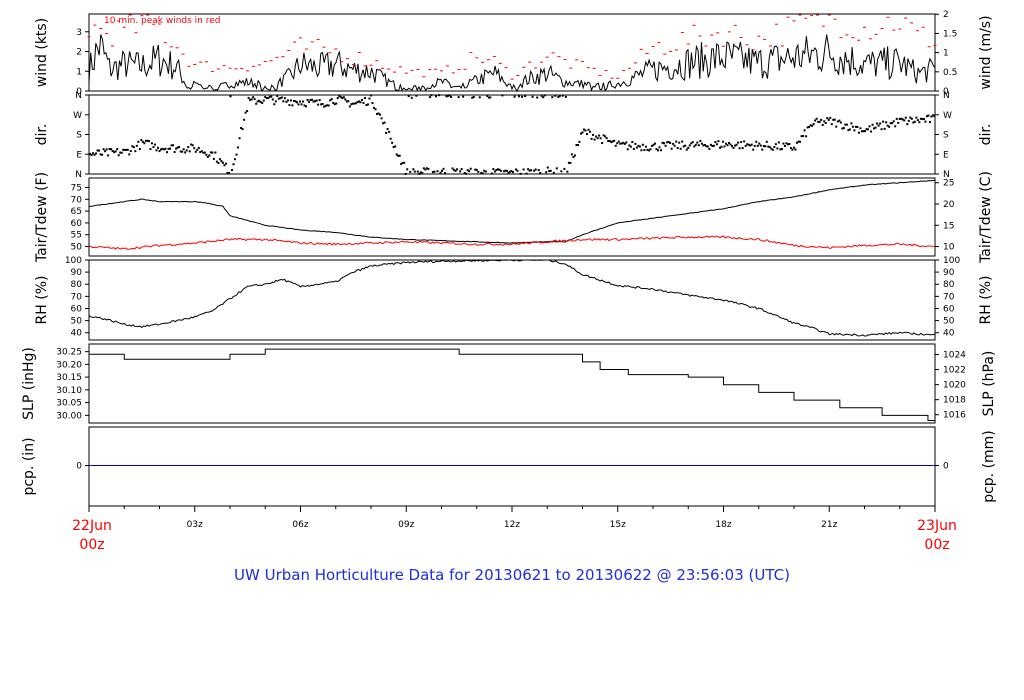 The width and height of the screenshot is (1024, 700). Describe the element at coordinates (946, 92) in the screenshot. I see `wind-right-tick-label: 0` at that location.